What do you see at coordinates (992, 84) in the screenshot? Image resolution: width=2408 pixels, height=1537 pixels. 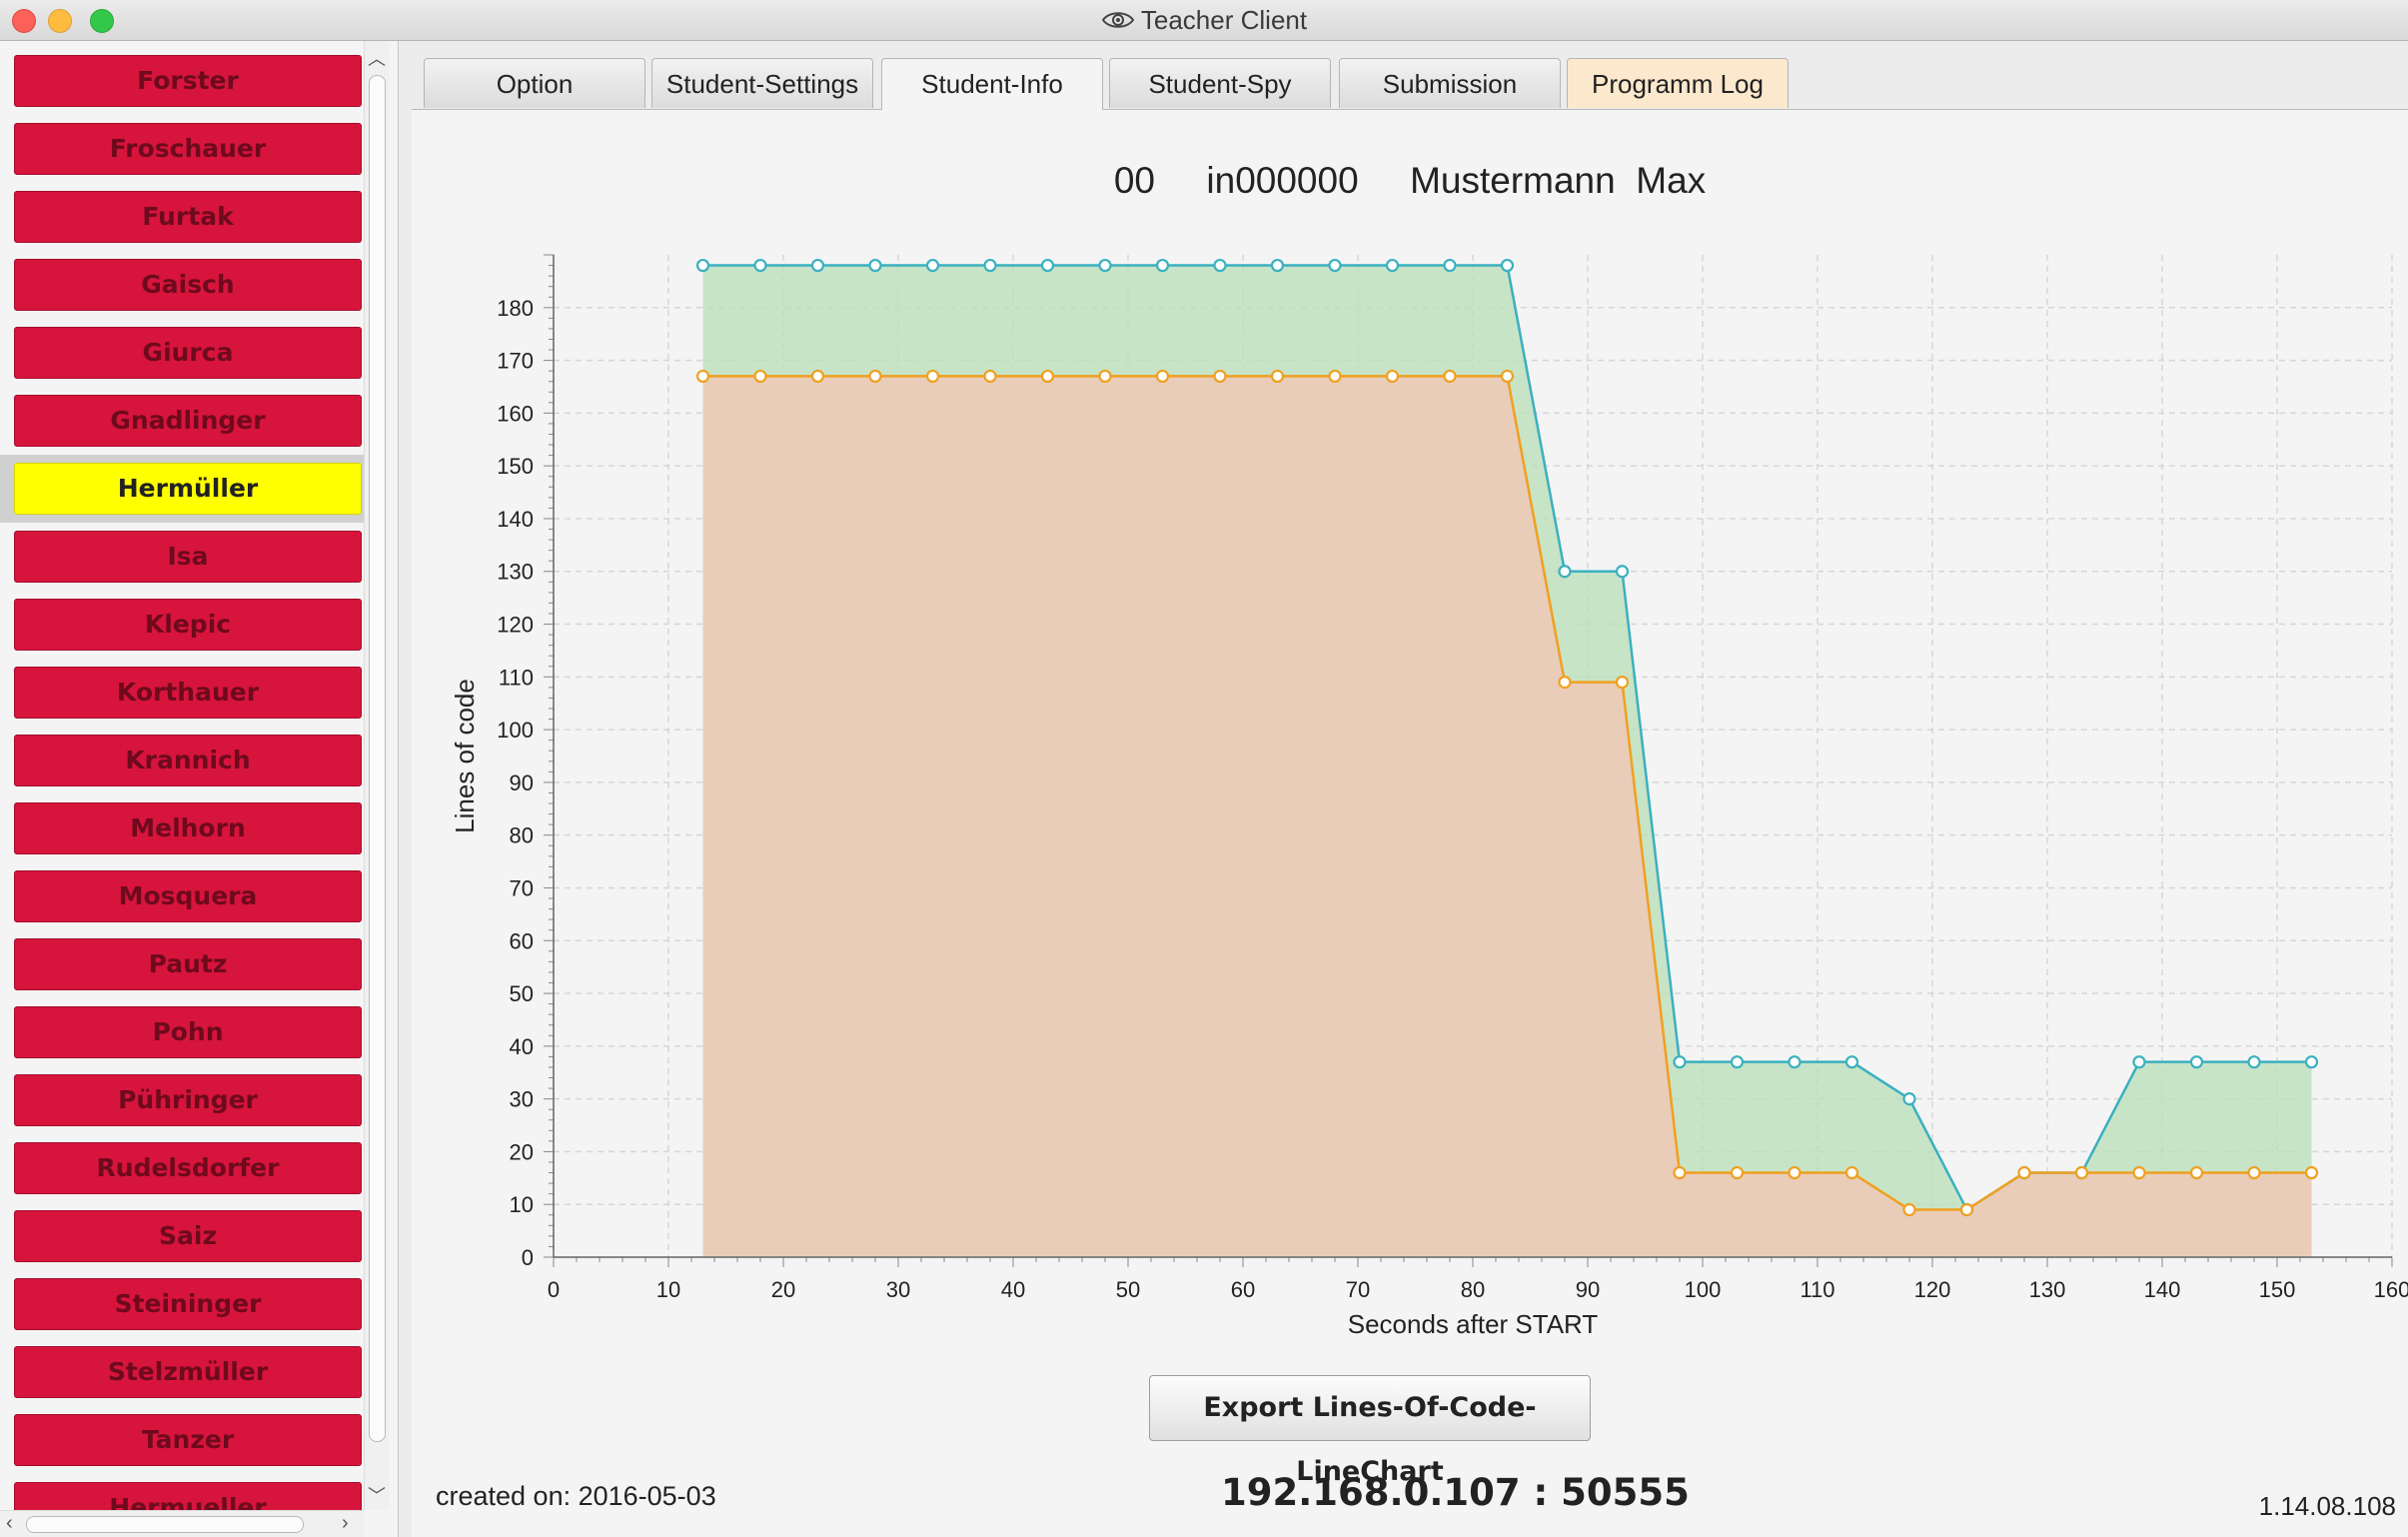 I see `tab-student-info: Student-Info` at bounding box center [992, 84].